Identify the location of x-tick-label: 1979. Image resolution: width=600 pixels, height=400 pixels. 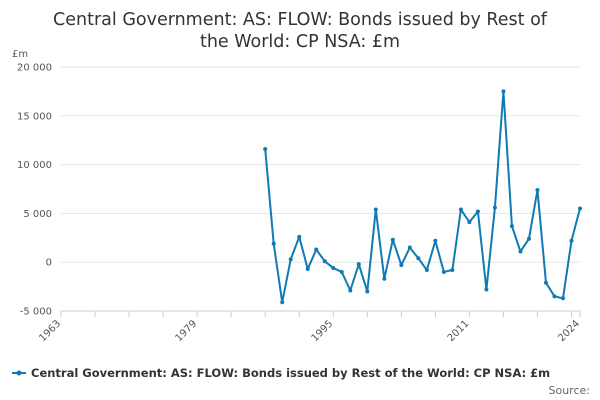
(186, 331).